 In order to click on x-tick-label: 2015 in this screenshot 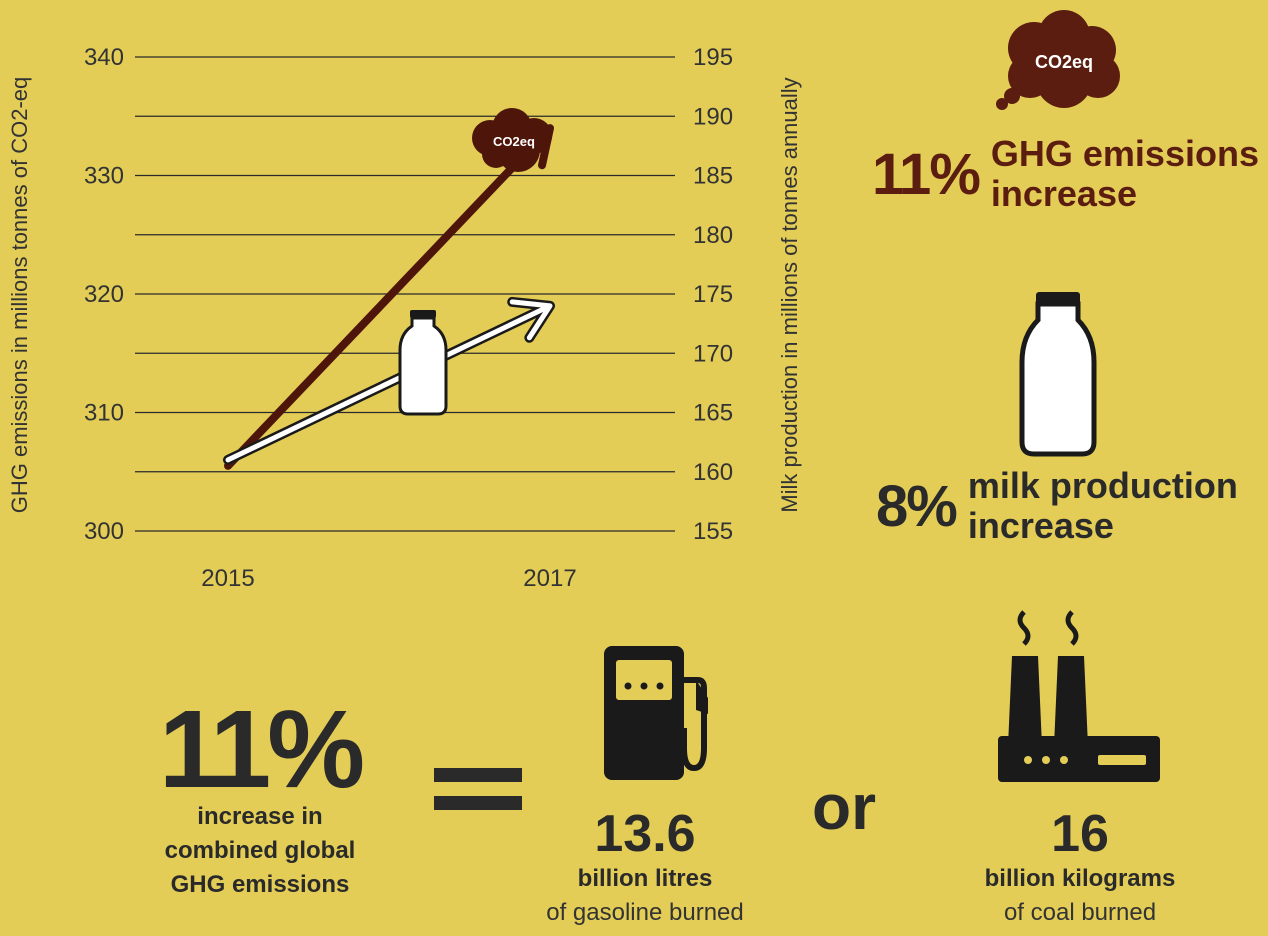, I will do `click(227, 578)`.